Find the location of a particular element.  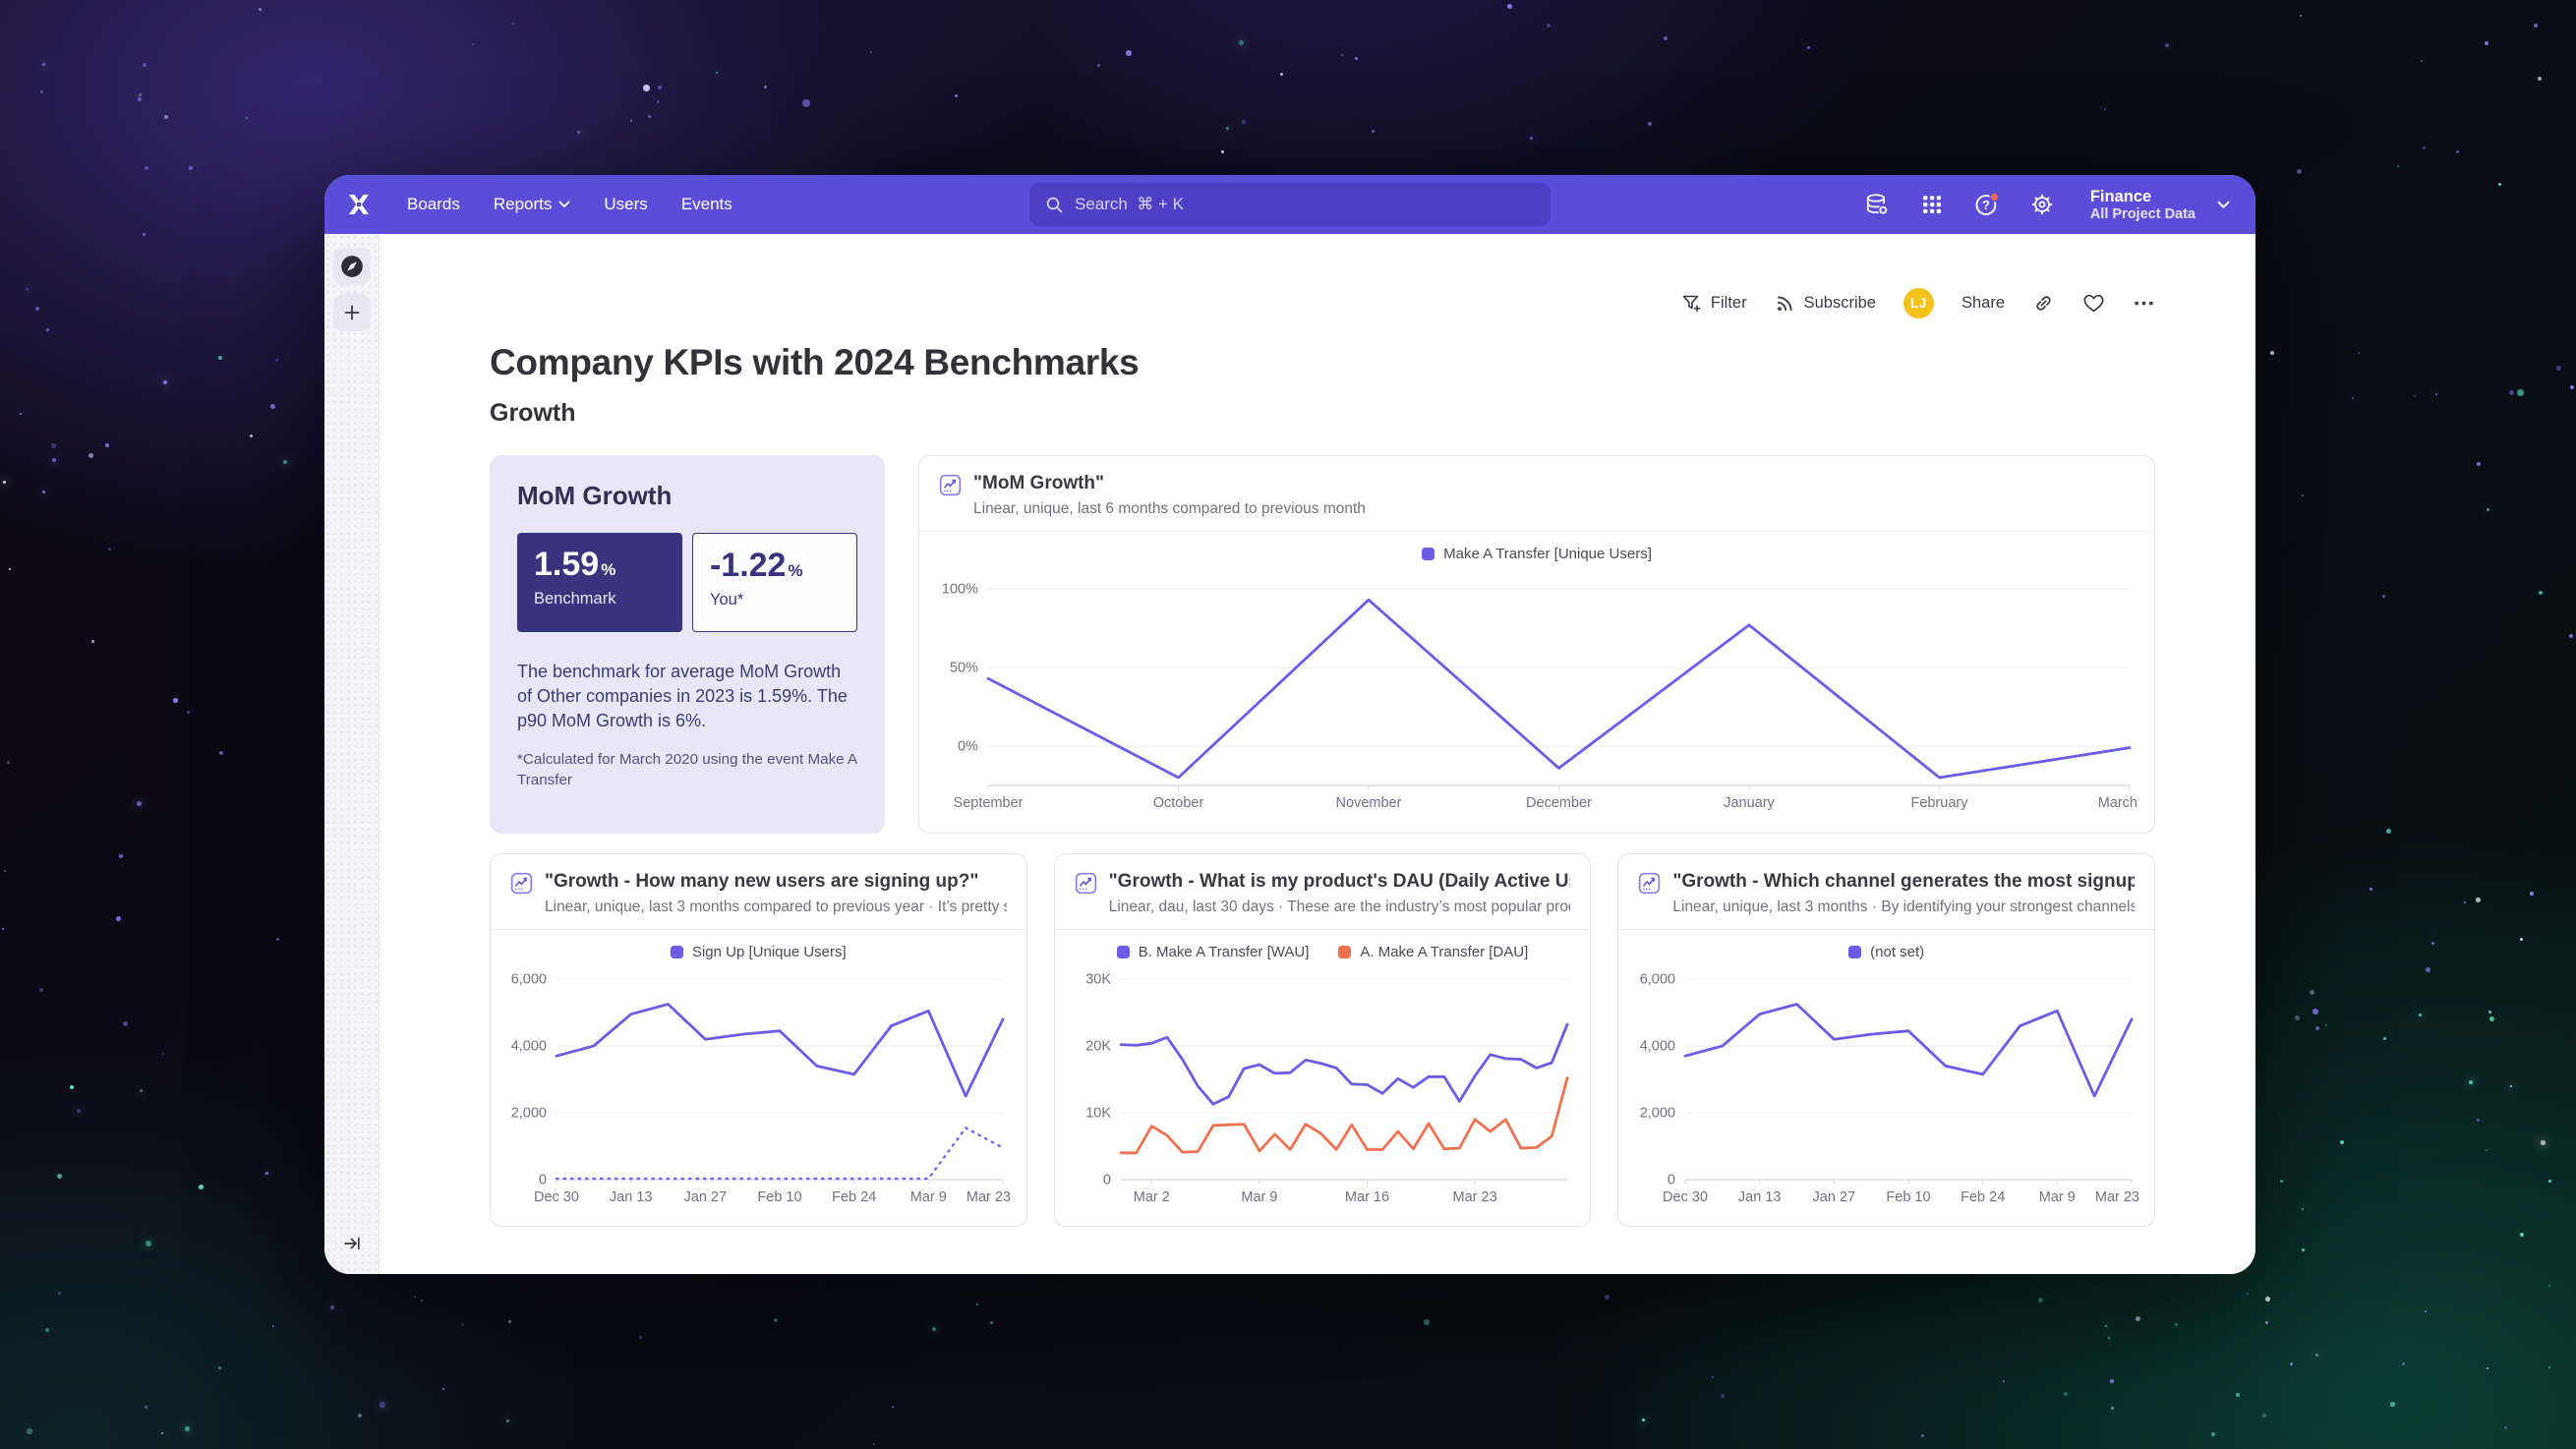

legend-item: A. Make A Transfer [DAU] is located at coordinates (1433, 952).